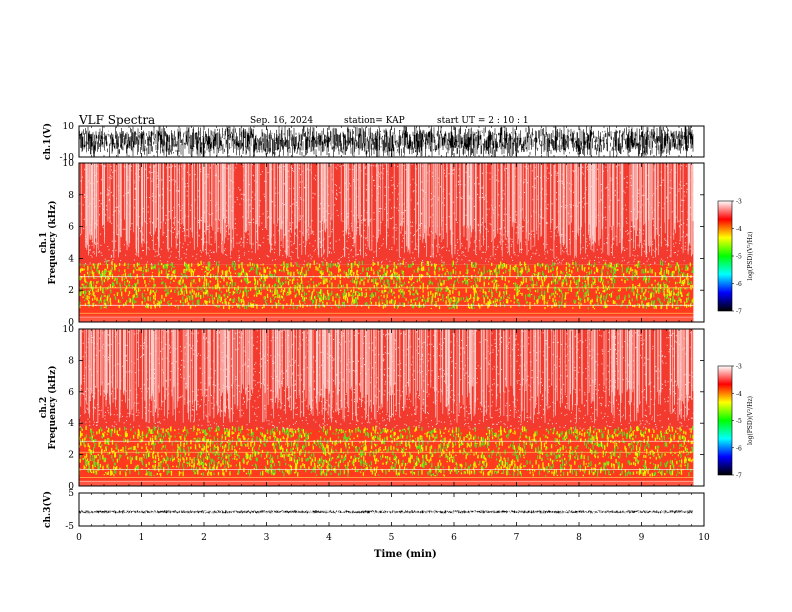 This screenshot has height=612, width=792. What do you see at coordinates (282, 121) in the screenshot?
I see `date-label: Sep. 16, 2024` at bounding box center [282, 121].